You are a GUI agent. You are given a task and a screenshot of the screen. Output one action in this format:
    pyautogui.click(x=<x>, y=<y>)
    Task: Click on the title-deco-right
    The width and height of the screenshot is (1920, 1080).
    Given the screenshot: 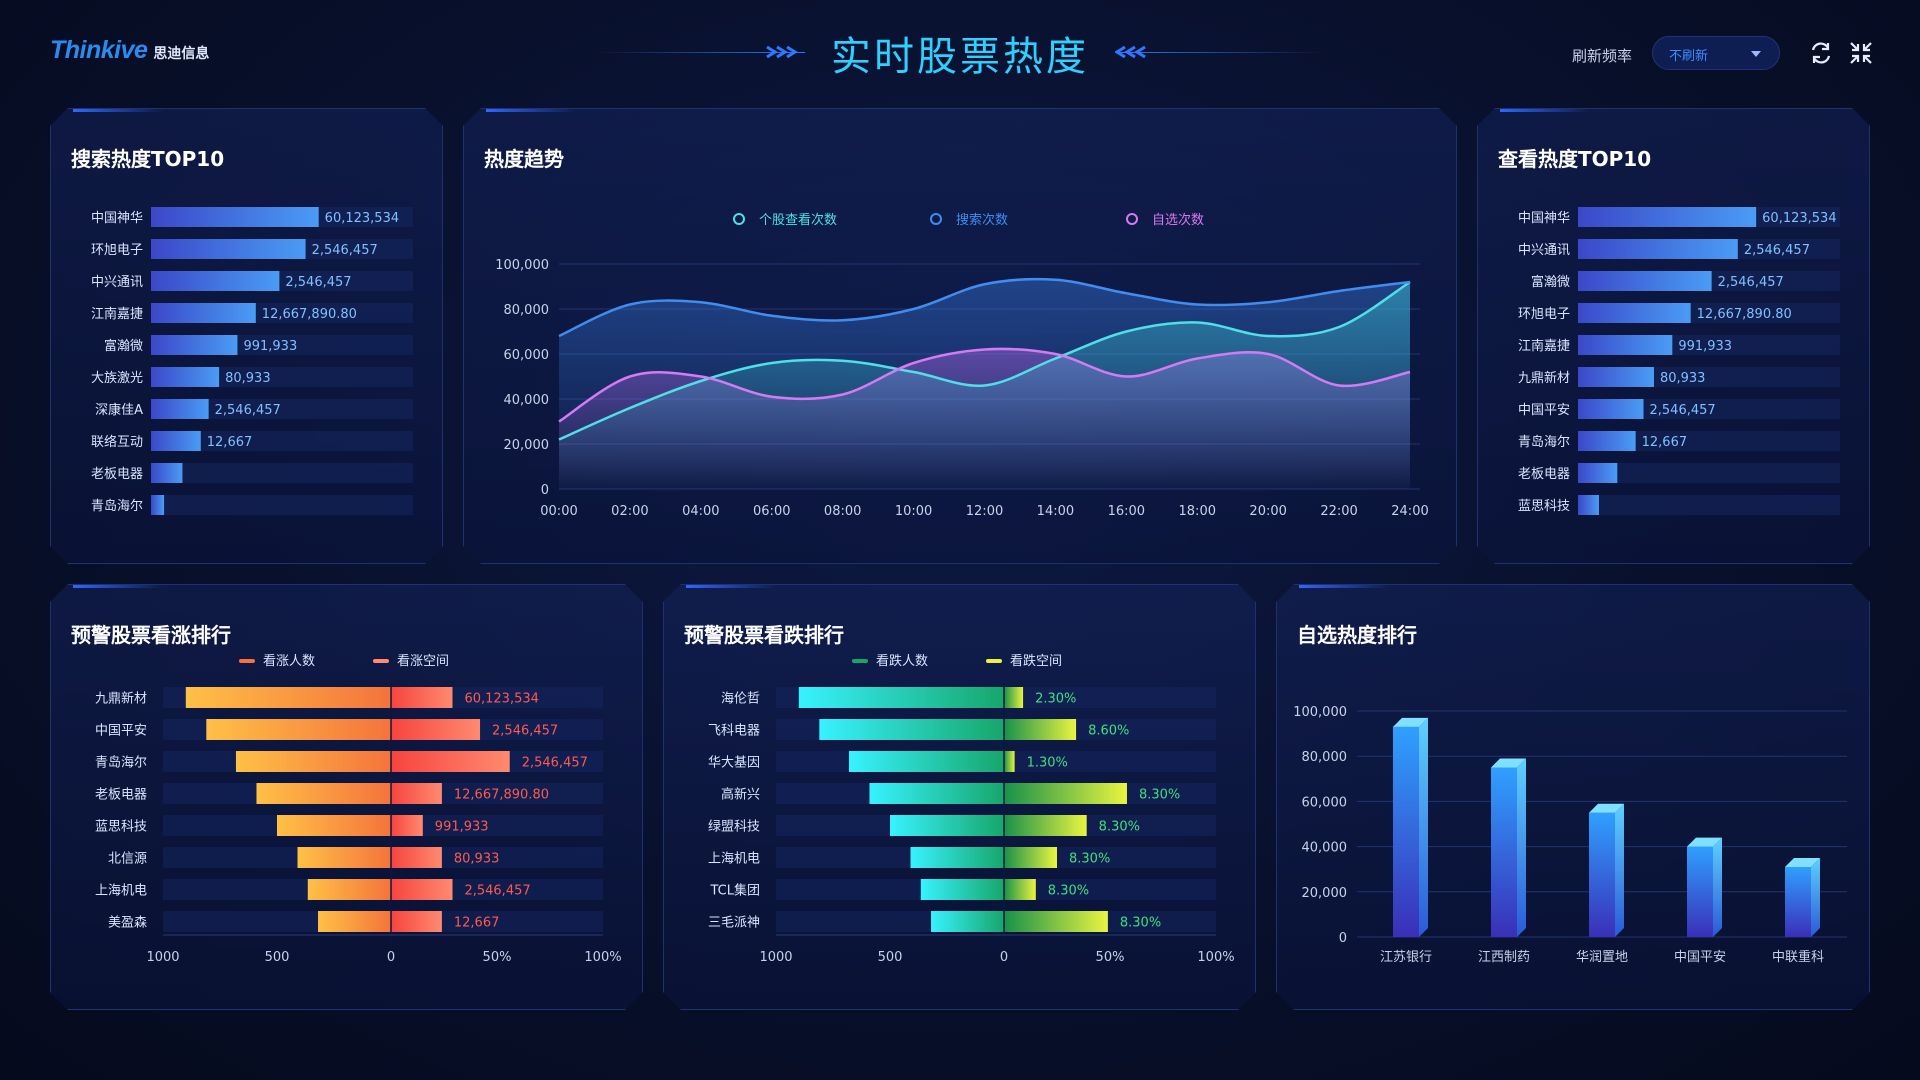 What is the action you would take?
    pyautogui.click(x=1130, y=52)
    